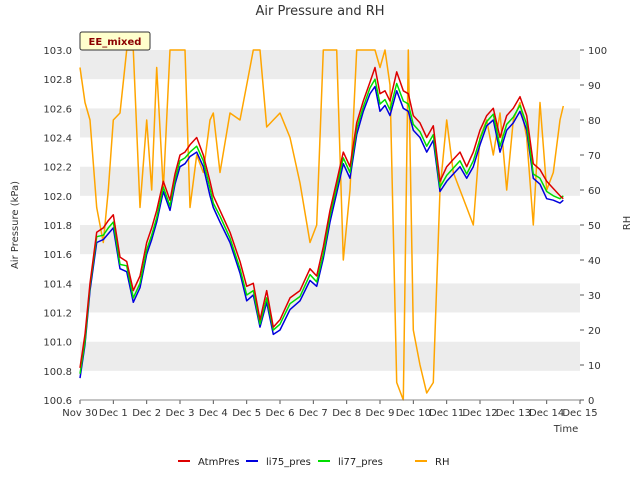 The width and height of the screenshot is (640, 480). I want to click on legend-label: li77_pres, so click(360, 462).